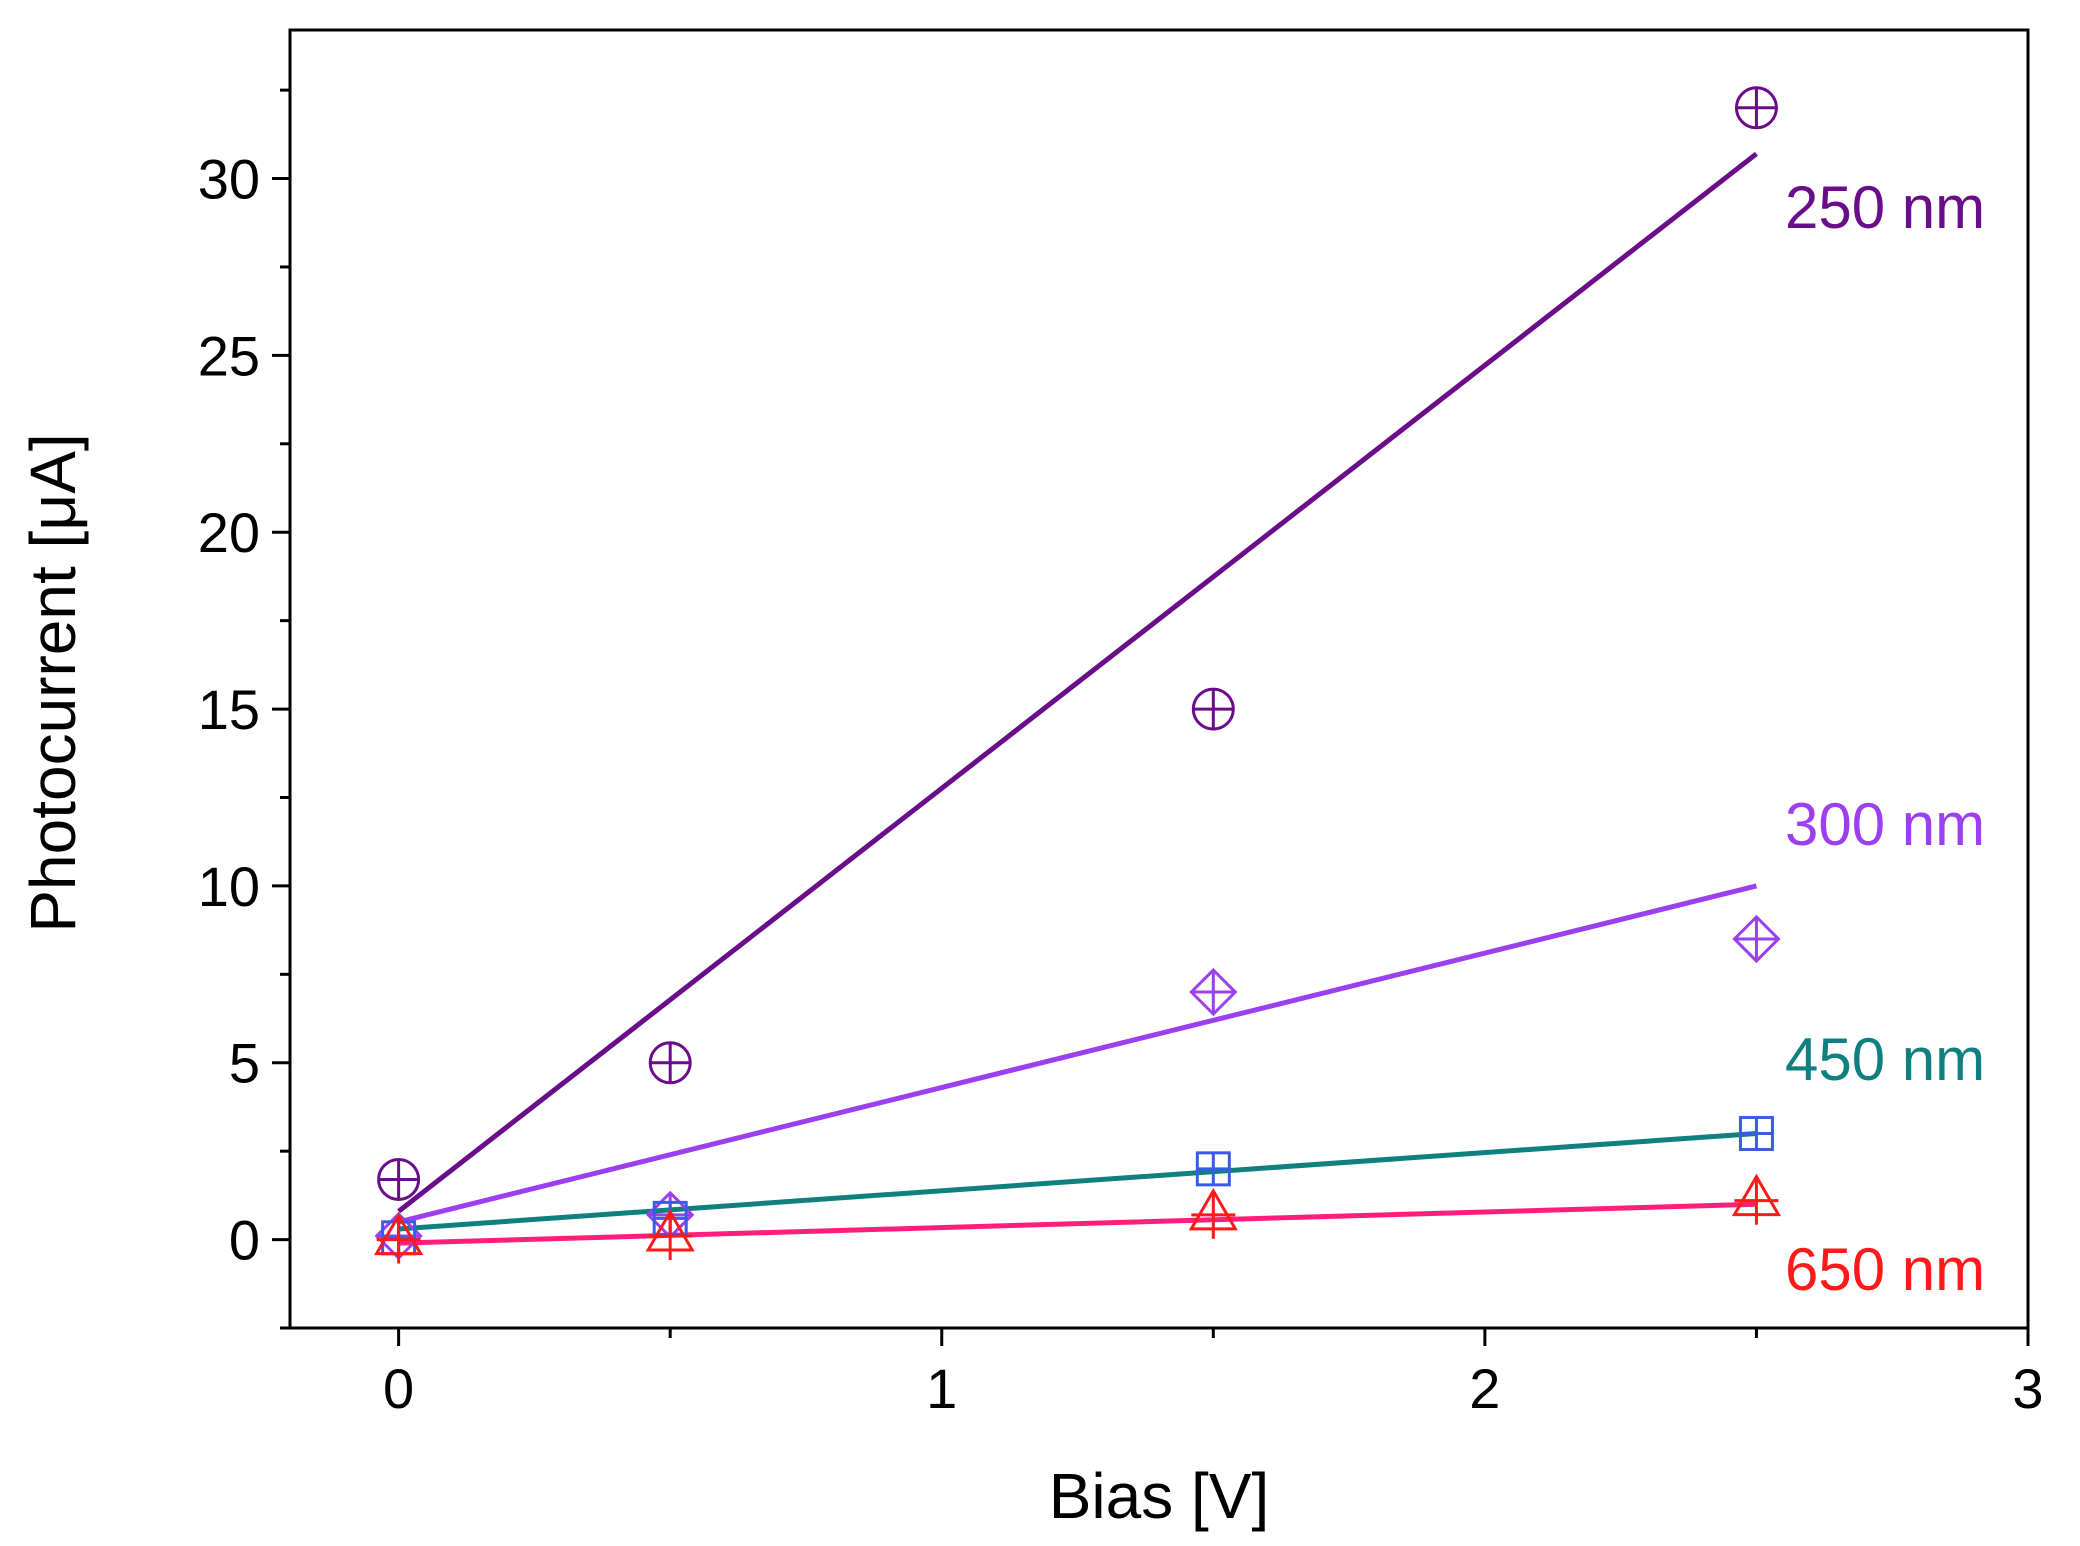  I want to click on series-labels: 250 nm 300 nm 450 nm 650 nm, so click(1885, 738).